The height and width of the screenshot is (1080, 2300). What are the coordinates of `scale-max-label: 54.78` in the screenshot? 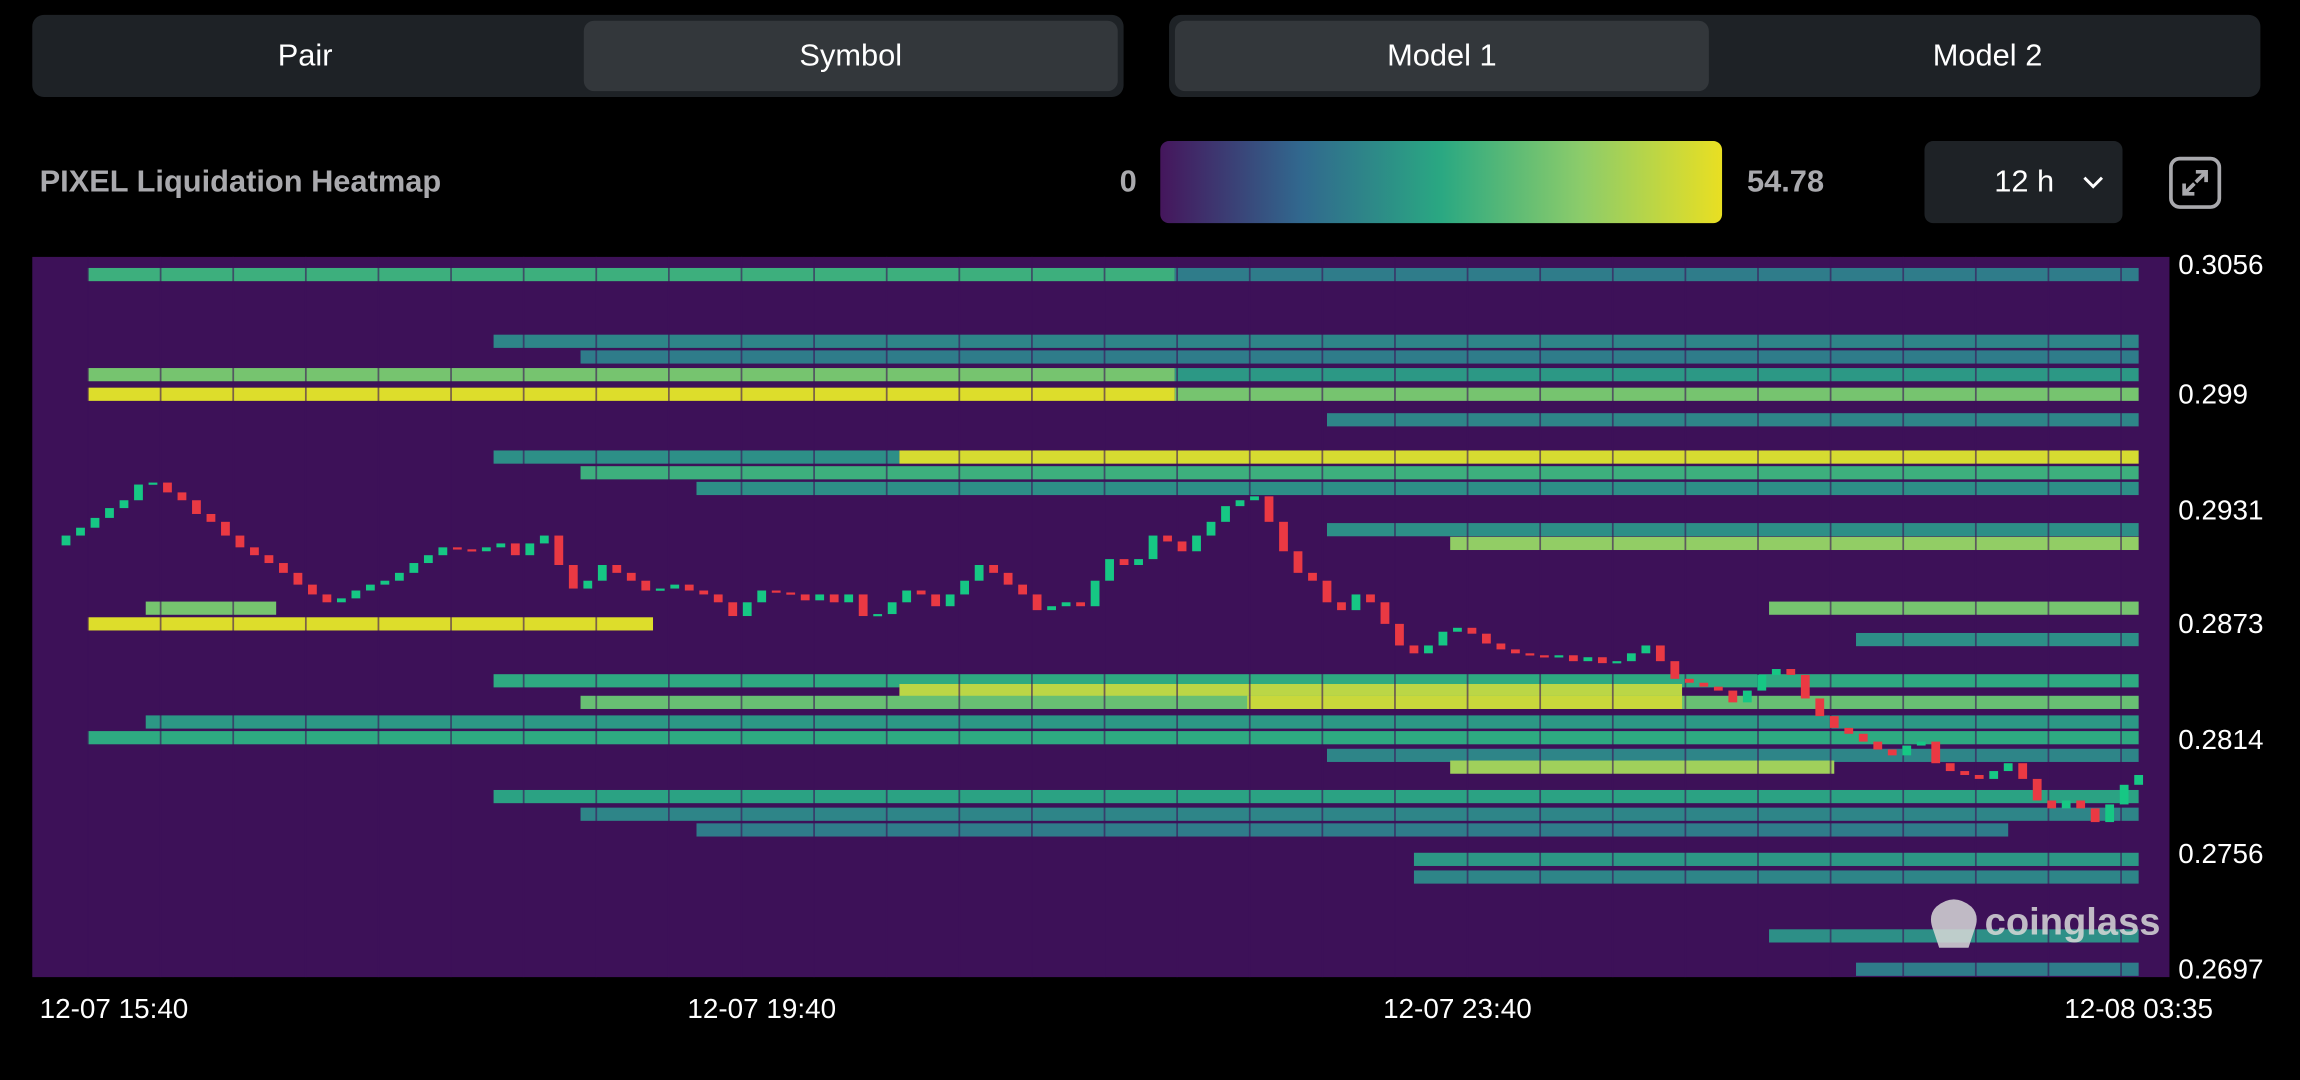 It's located at (1785, 181).